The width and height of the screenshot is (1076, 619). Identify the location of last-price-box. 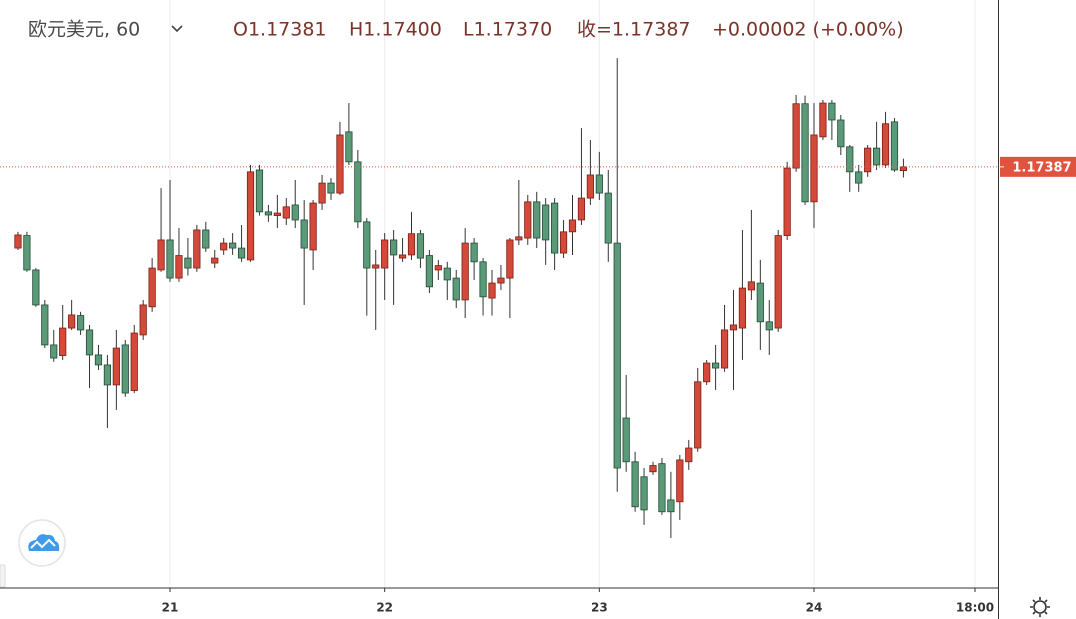
(1038, 166).